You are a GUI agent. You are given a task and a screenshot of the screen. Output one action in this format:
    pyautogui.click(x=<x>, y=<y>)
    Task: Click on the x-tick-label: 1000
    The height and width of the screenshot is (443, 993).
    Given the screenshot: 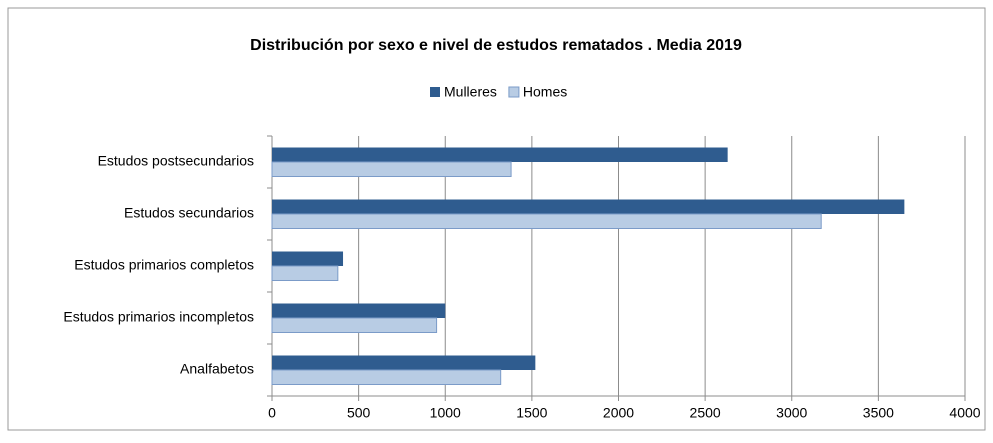 What is the action you would take?
    pyautogui.click(x=445, y=413)
    